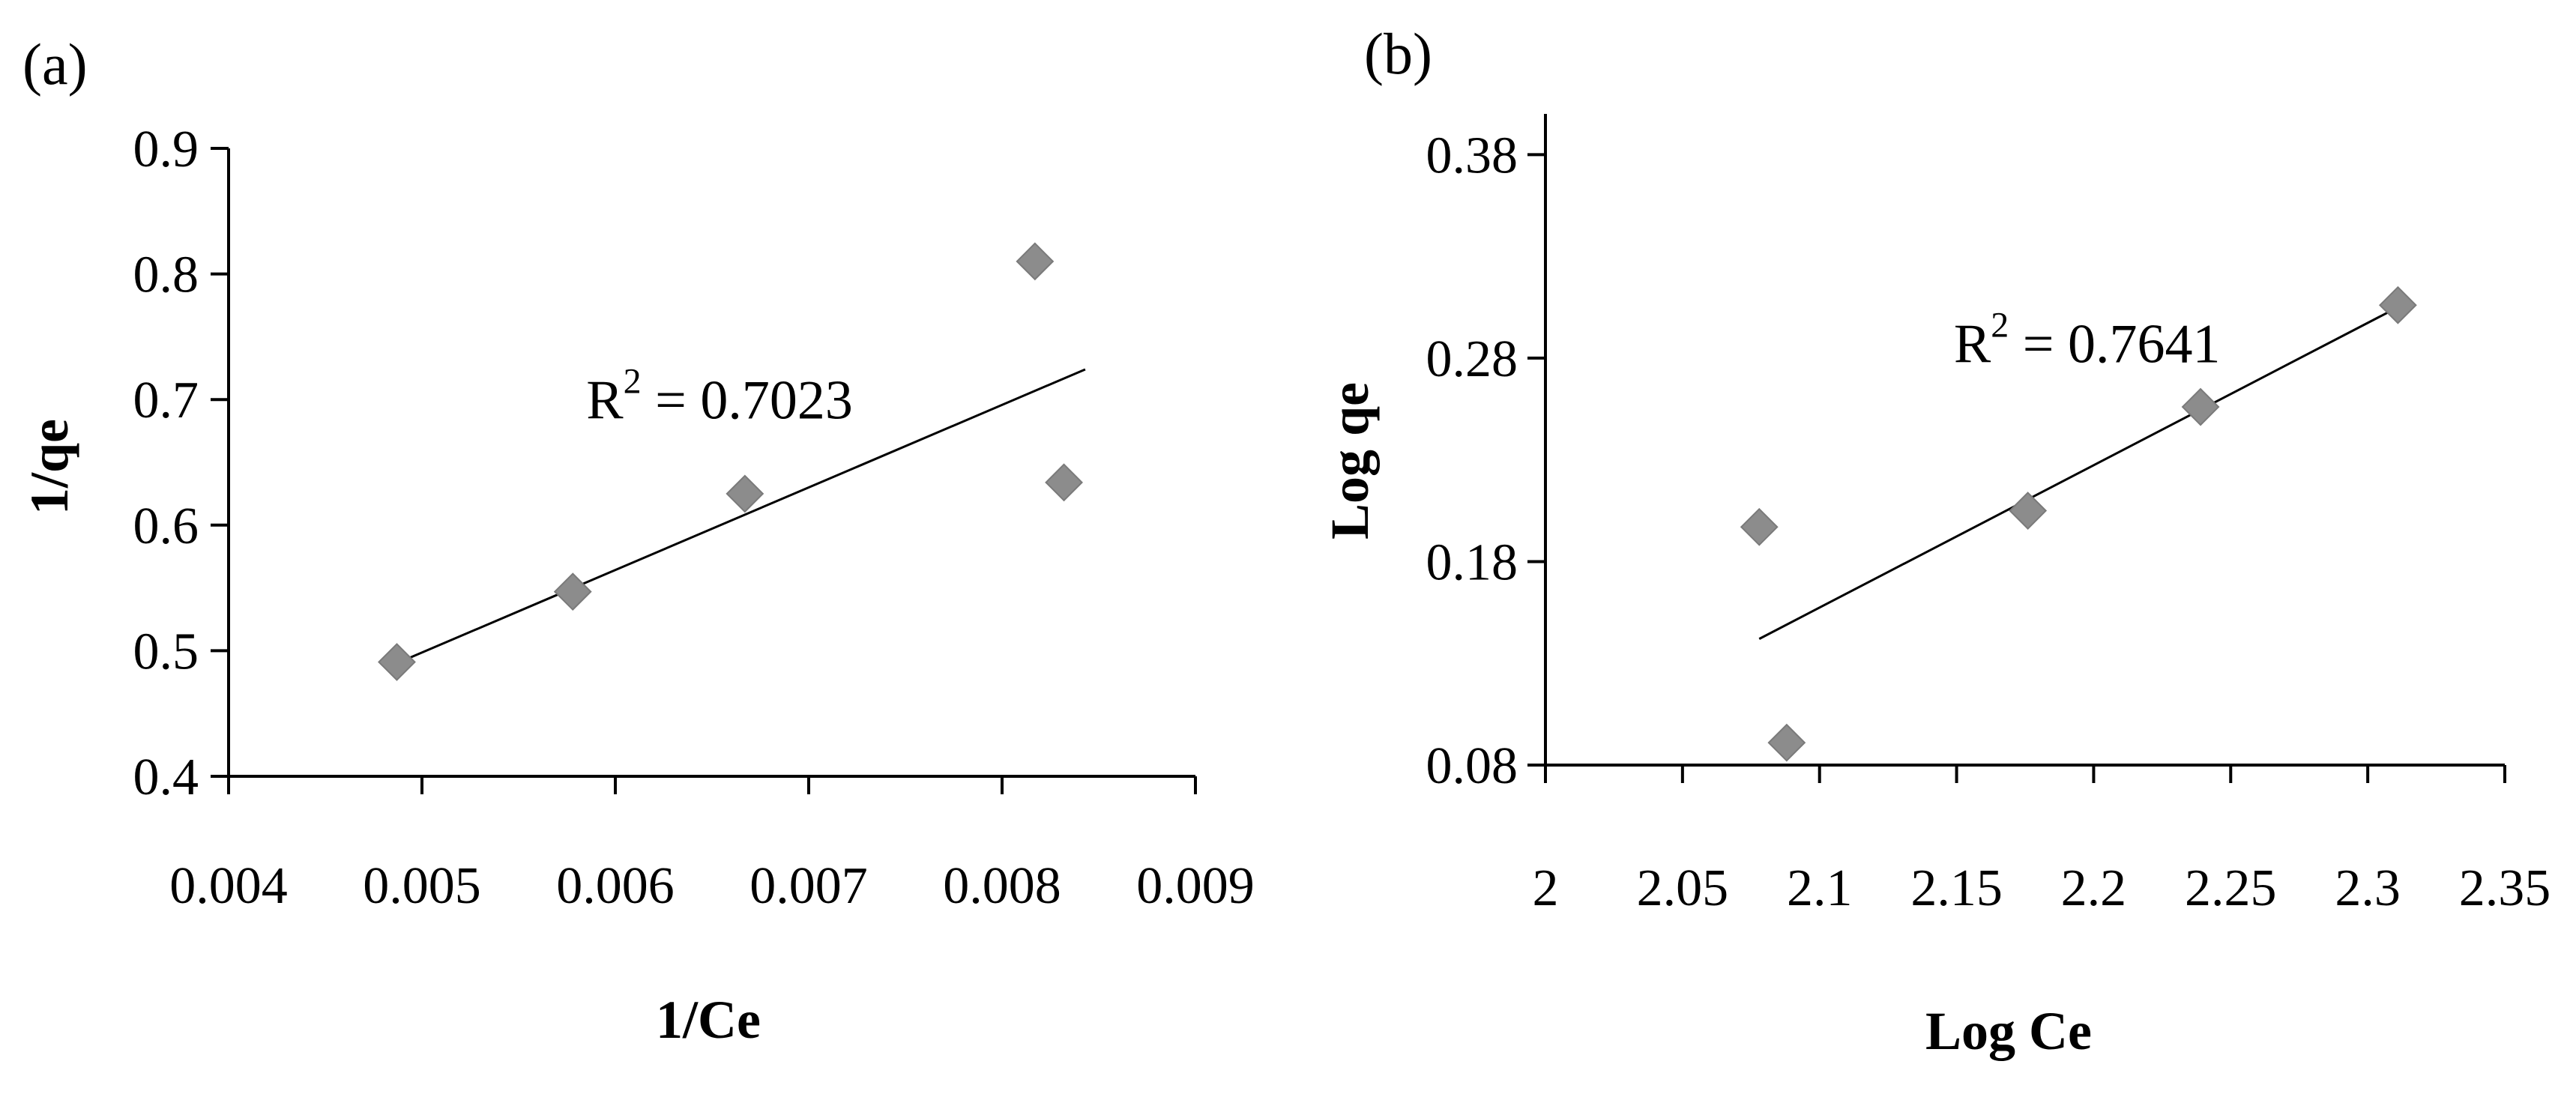  What do you see at coordinates (2505, 888) in the screenshot?
I see `x-tick-label: 2.35` at bounding box center [2505, 888].